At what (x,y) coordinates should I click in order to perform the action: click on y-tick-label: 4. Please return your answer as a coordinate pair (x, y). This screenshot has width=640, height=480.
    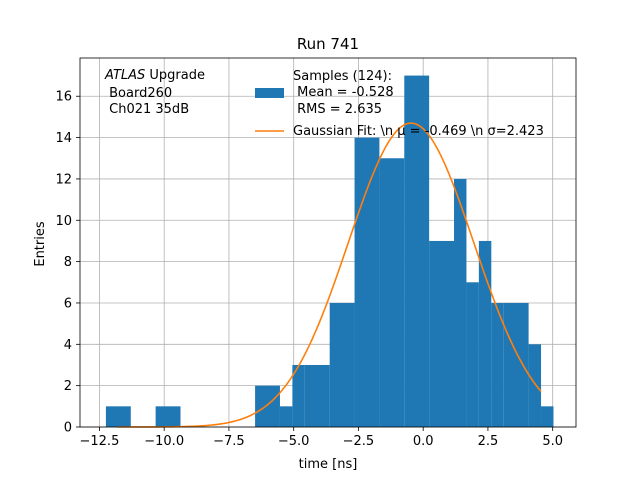
    Looking at the image, I should click on (68, 345).